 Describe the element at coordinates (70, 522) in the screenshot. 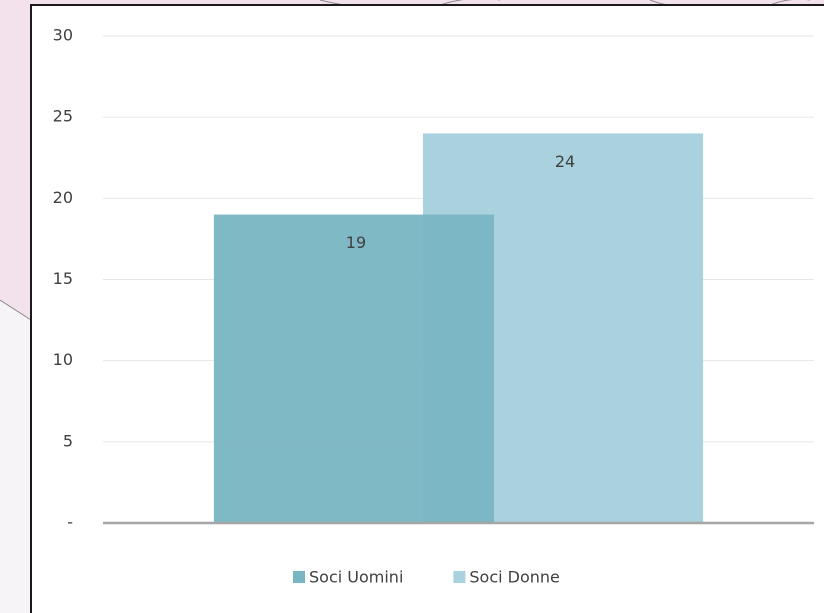

I see `y-tick-label: -` at that location.